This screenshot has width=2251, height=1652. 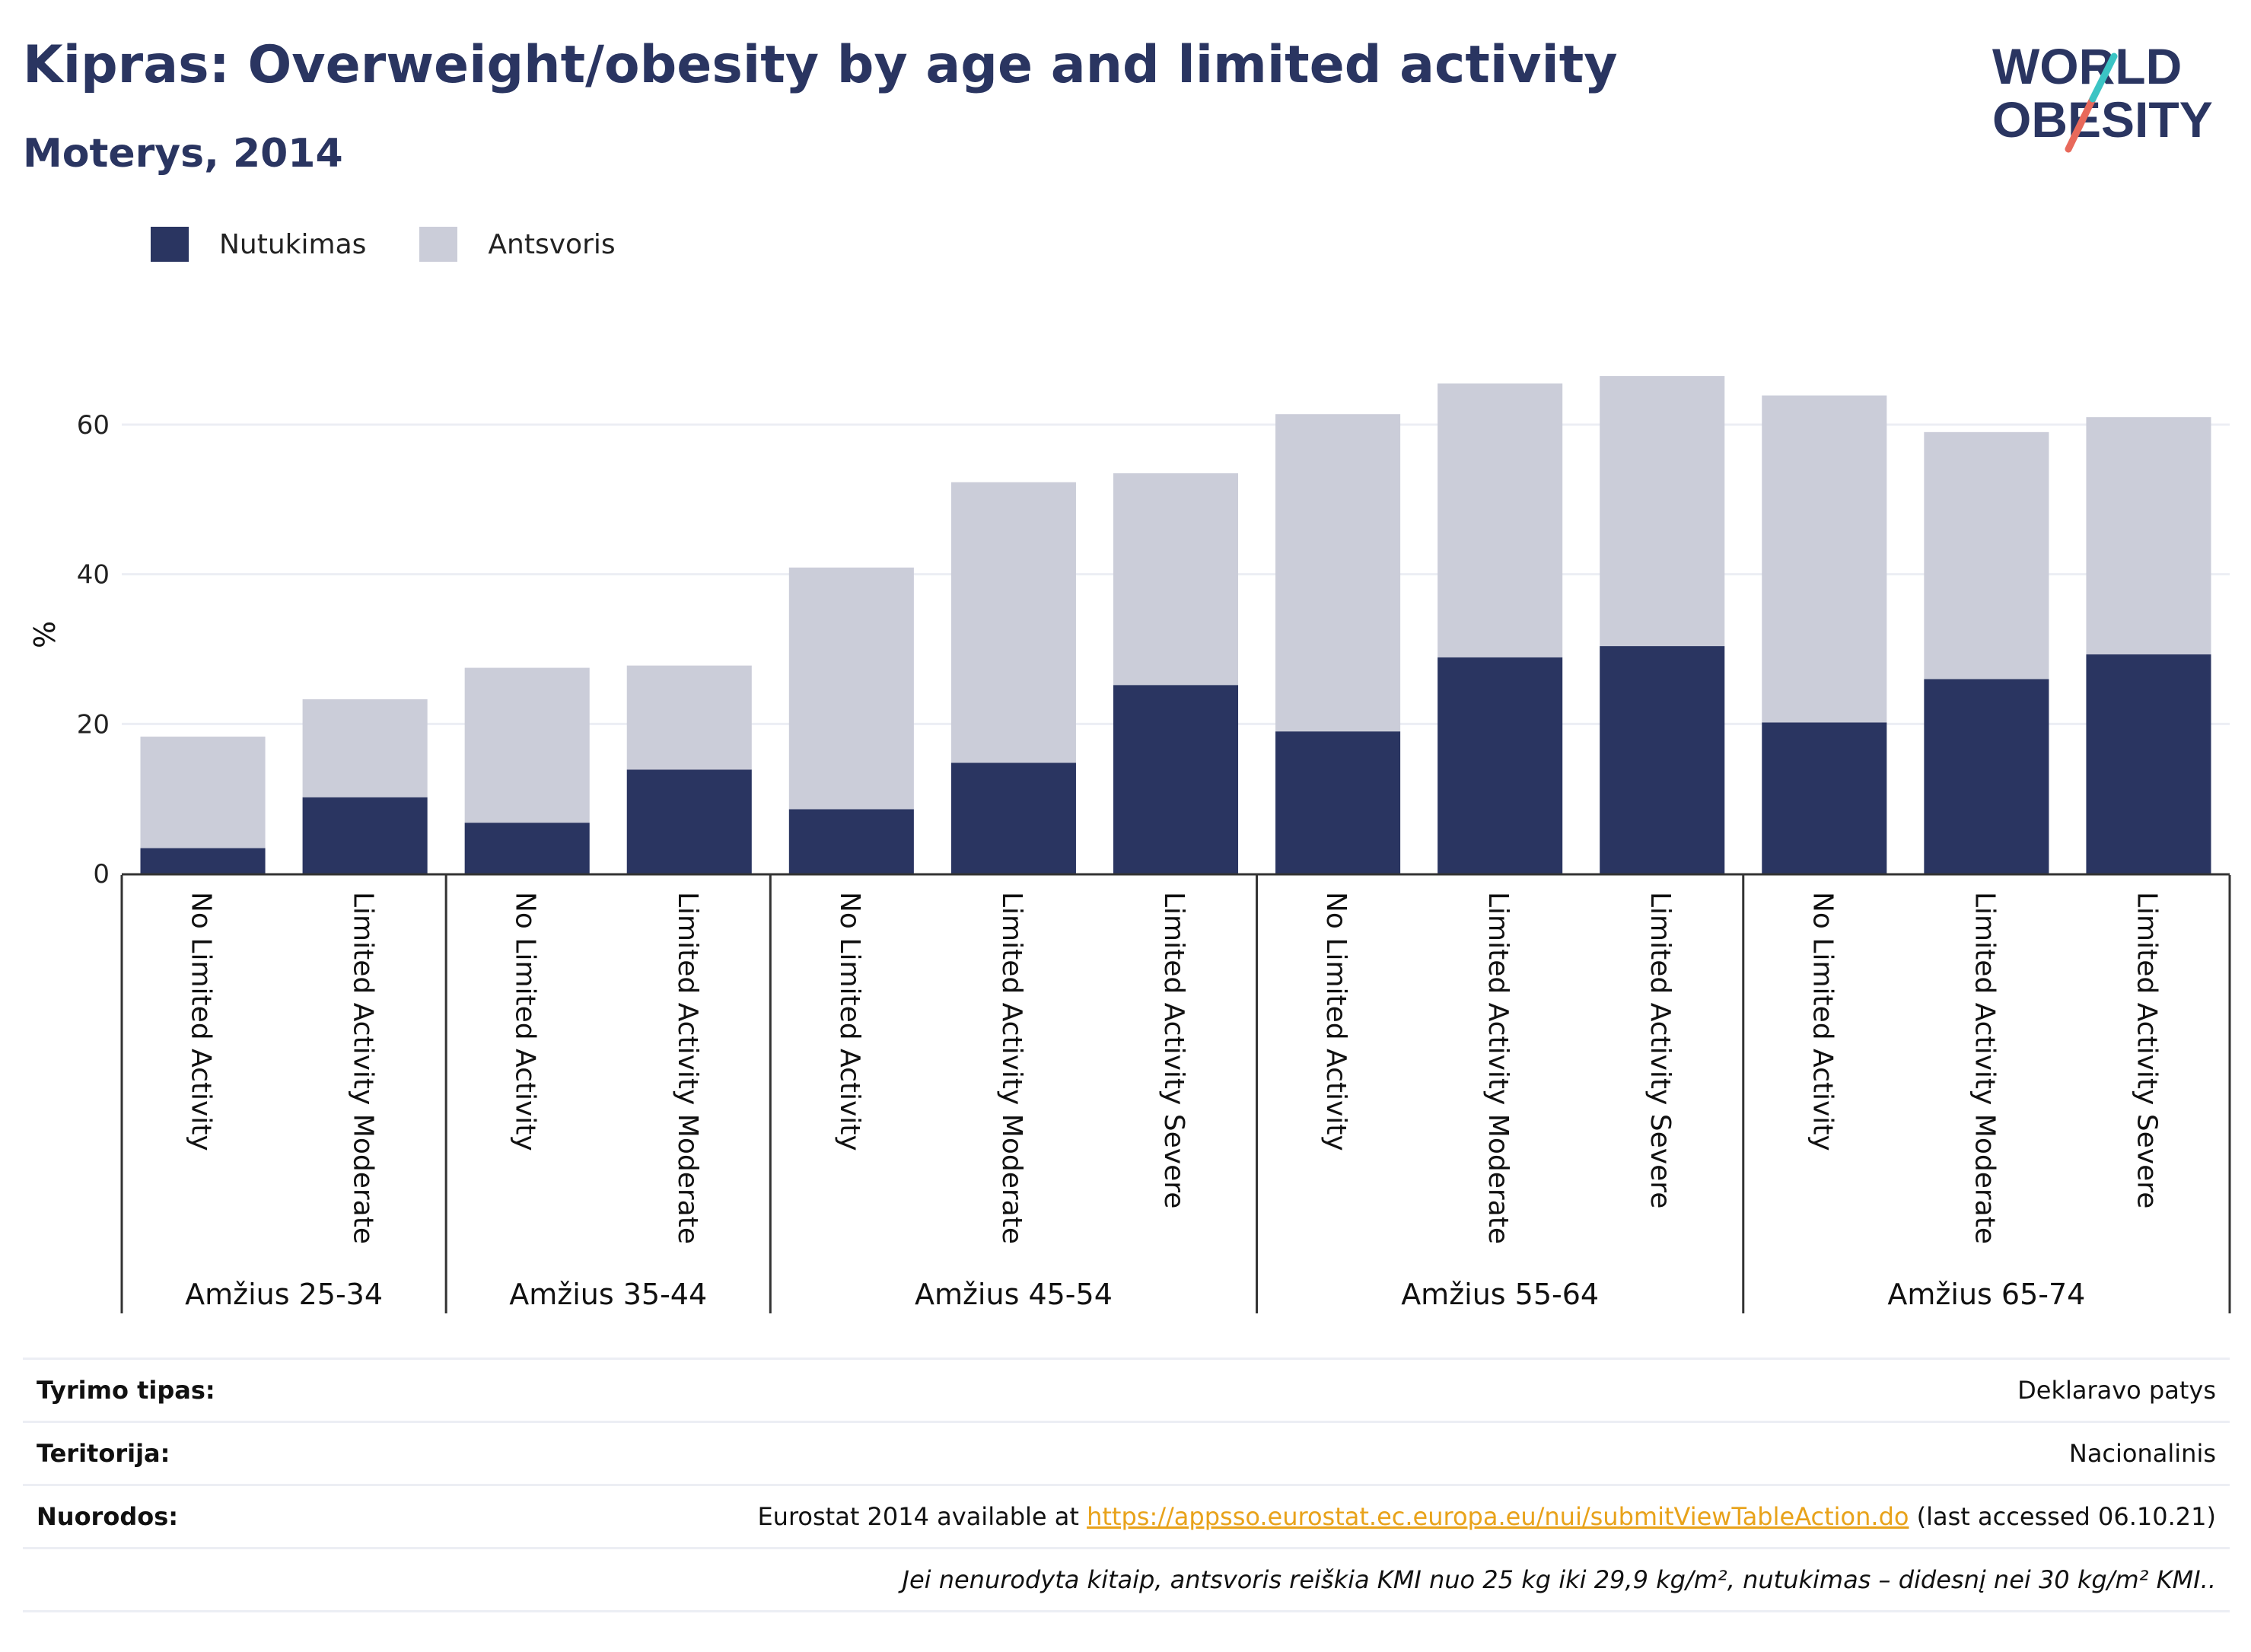 What do you see at coordinates (93, 724) in the screenshot?
I see `y-tick-label: 20` at bounding box center [93, 724].